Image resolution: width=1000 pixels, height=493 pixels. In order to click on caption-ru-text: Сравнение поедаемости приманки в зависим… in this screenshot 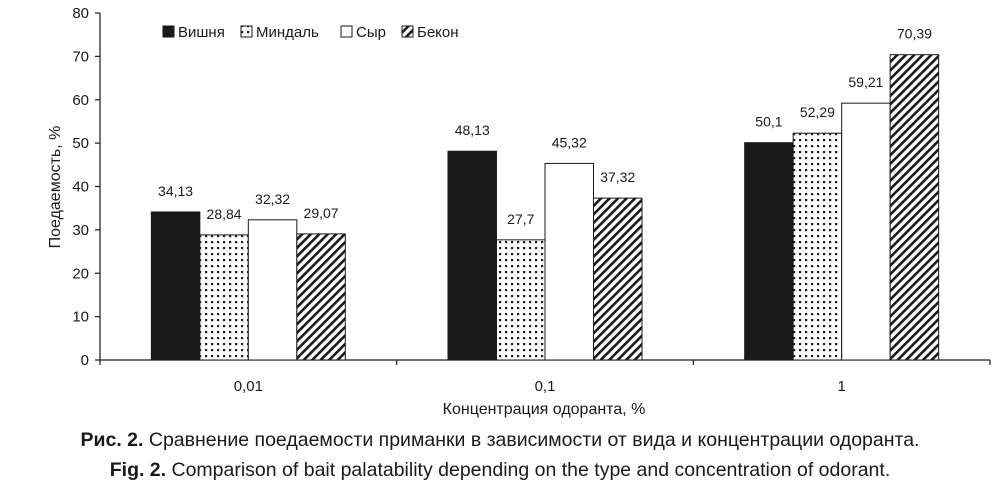, I will do `click(531, 440)`.